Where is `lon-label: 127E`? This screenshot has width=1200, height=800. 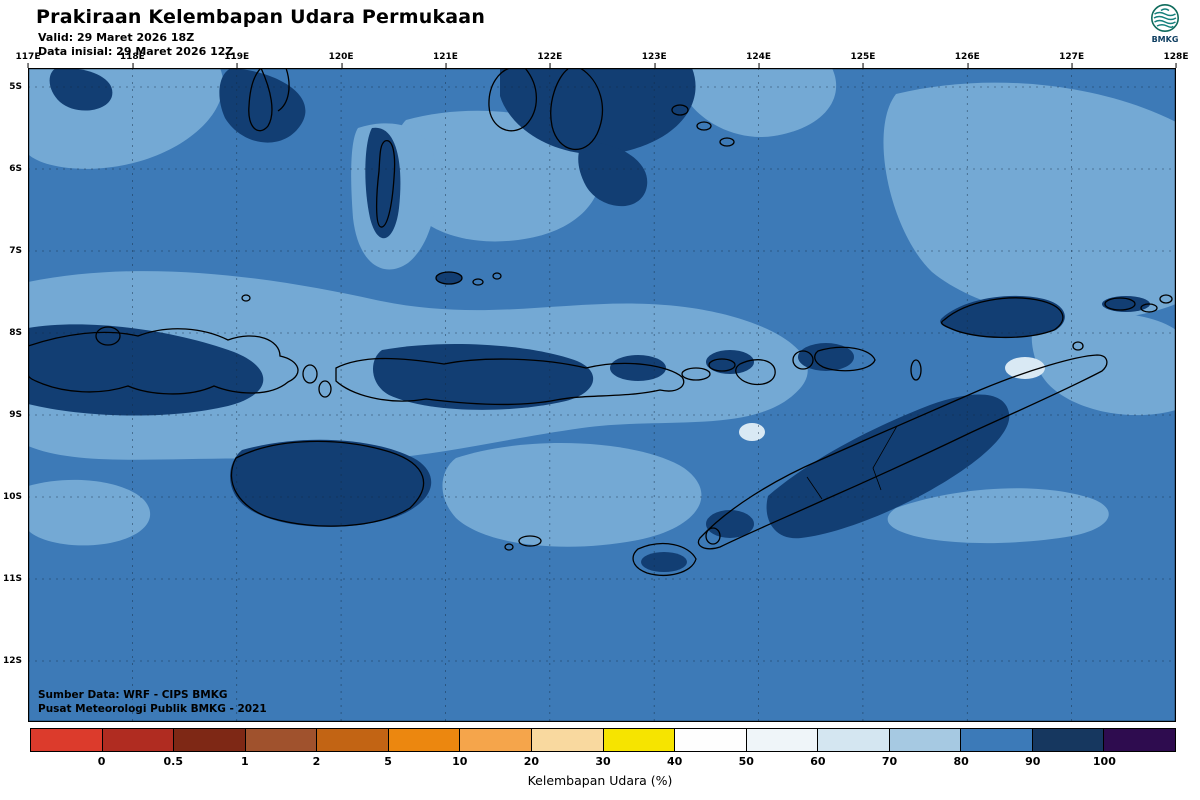 lon-label: 127E is located at coordinates (1072, 60).